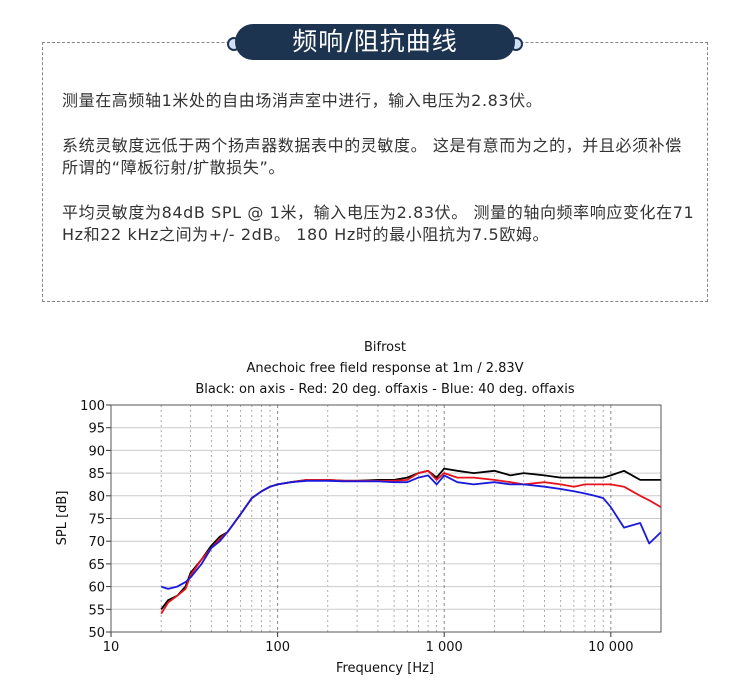 Image resolution: width=750 pixels, height=689 pixels. Describe the element at coordinates (611, 647) in the screenshot. I see `x-tick-label: 10 000` at that location.